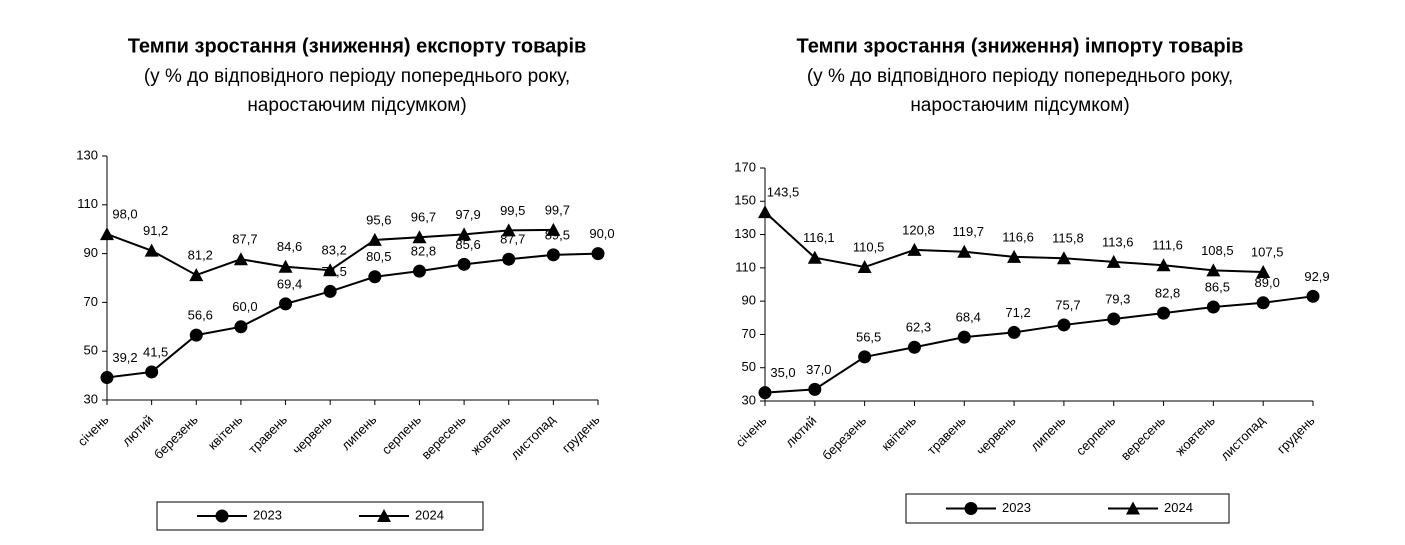  Describe the element at coordinates (818, 369) in the screenshot. I see `data-label: 37,0` at that location.